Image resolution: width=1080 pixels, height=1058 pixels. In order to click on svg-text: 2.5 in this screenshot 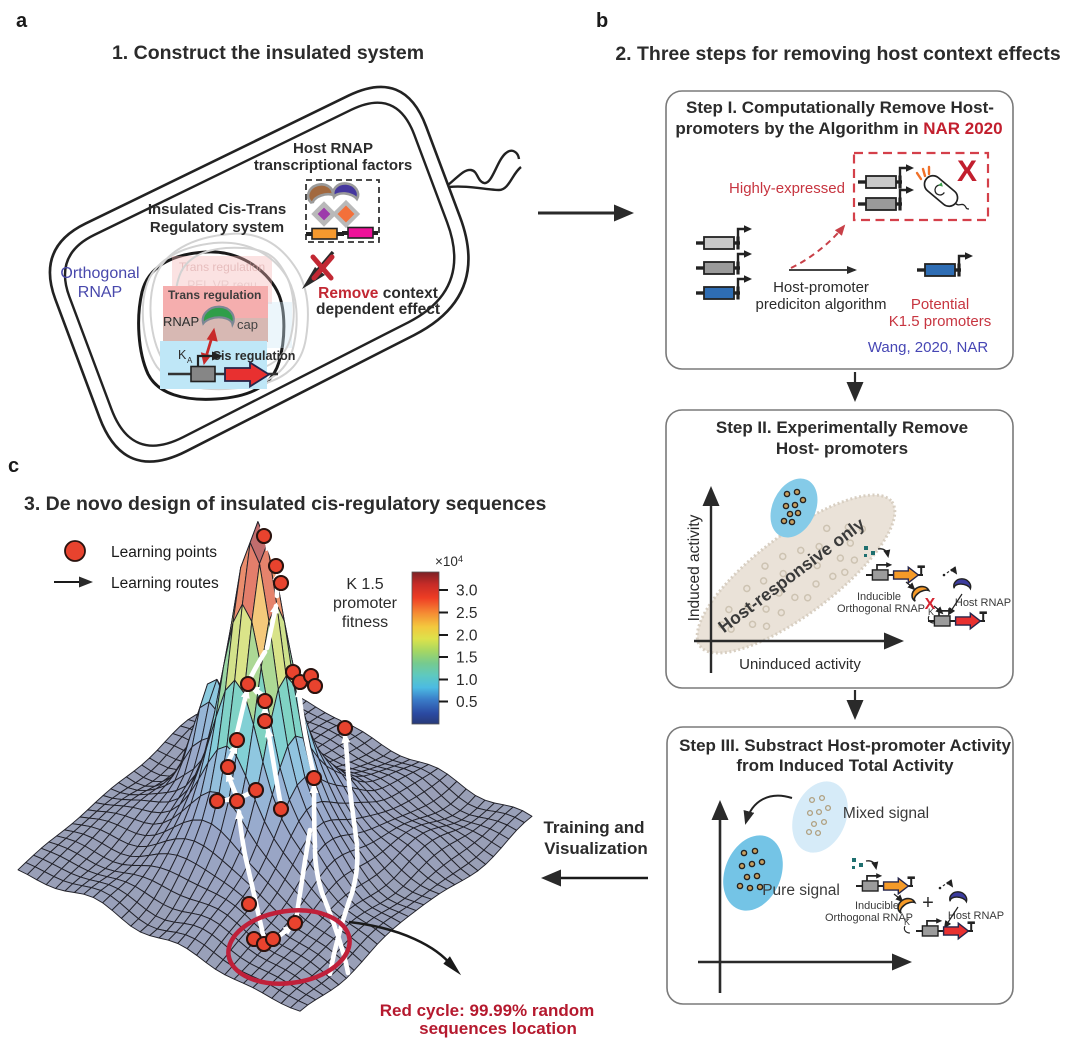, I will do `click(467, 613)`.